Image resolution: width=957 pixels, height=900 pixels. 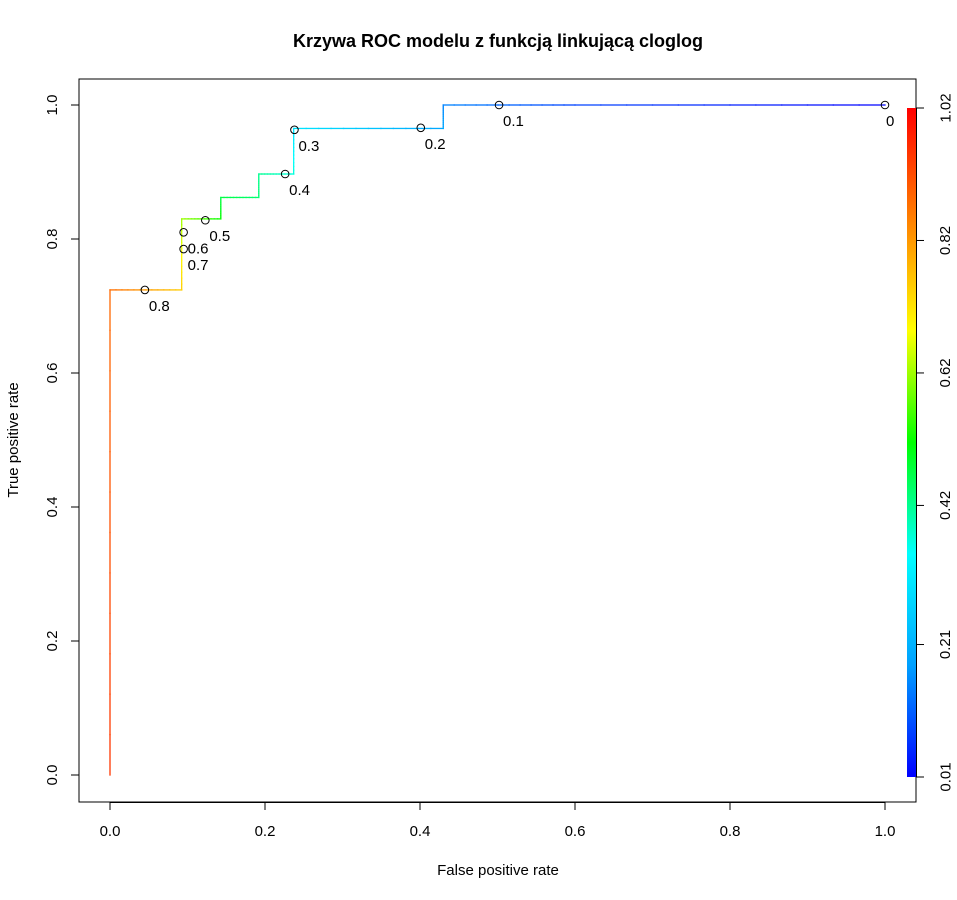 I want to click on x-tick-label: 0.2, so click(x=265, y=831).